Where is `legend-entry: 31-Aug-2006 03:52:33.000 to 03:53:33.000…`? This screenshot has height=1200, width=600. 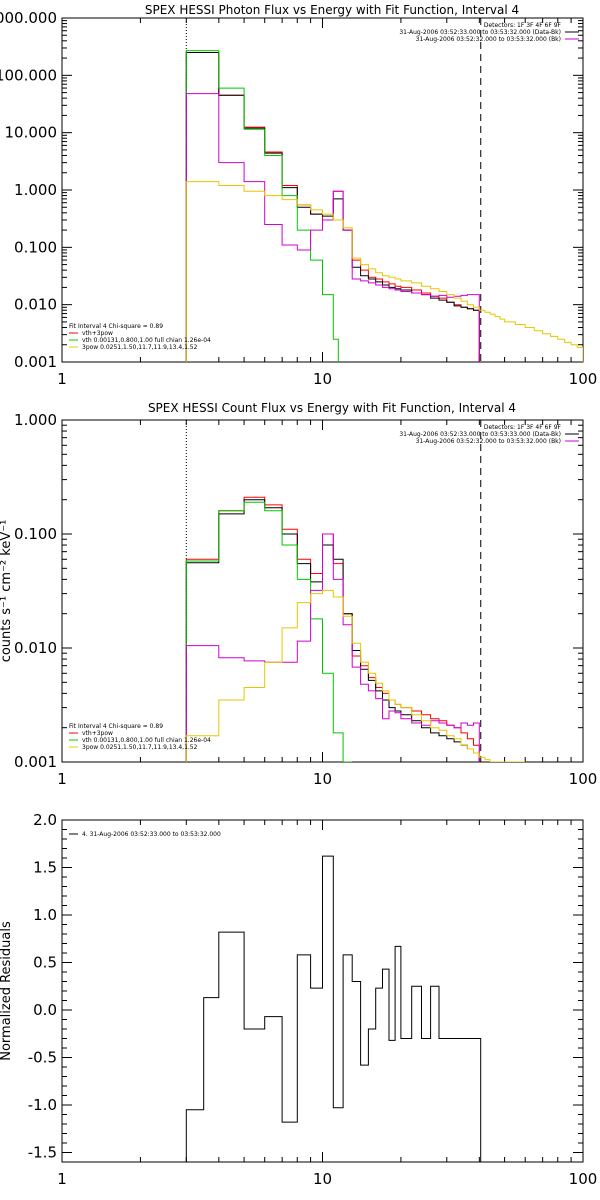 legend-entry: 31-Aug-2006 03:52:33.000 to 03:53:33.000… is located at coordinates (480, 434).